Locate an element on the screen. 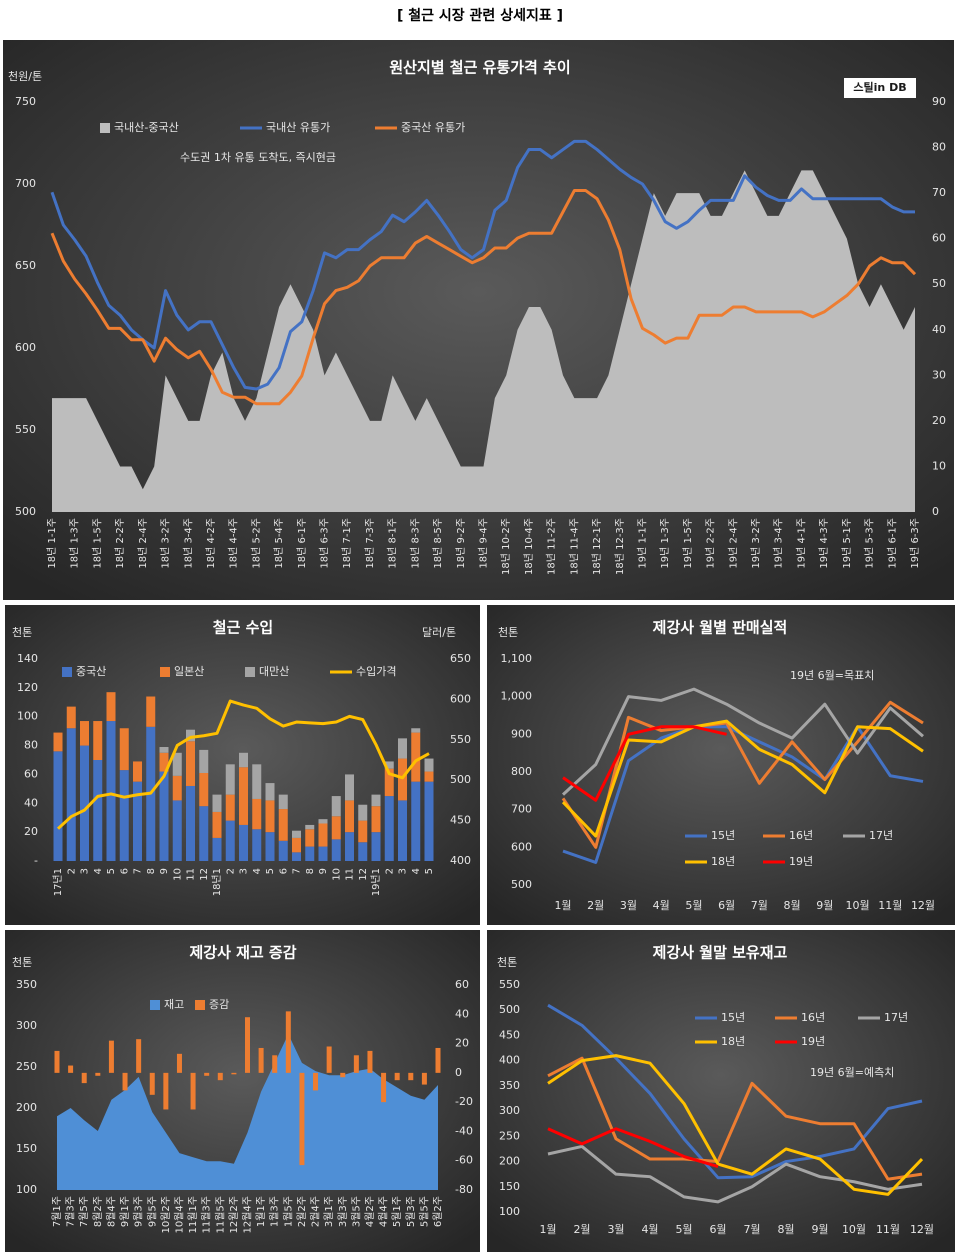  x-tick-label: 4월2주 is located at coordinates (370, 1211).